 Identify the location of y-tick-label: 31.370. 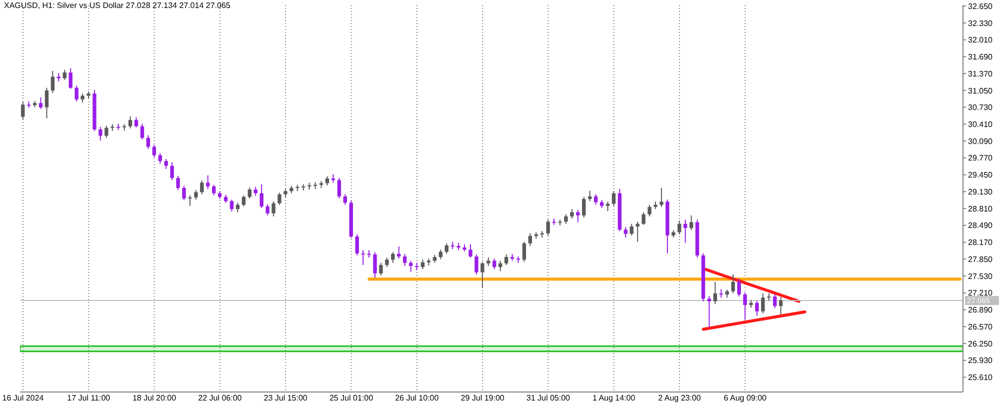
(981, 73).